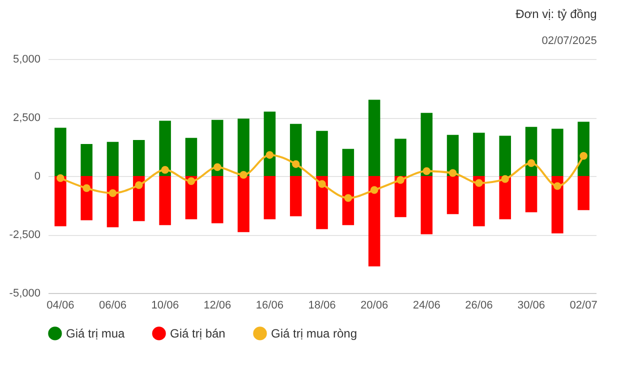 The height and width of the screenshot is (368, 620). What do you see at coordinates (322, 306) in the screenshot?
I see `x-tick-label: 18/06` at bounding box center [322, 306].